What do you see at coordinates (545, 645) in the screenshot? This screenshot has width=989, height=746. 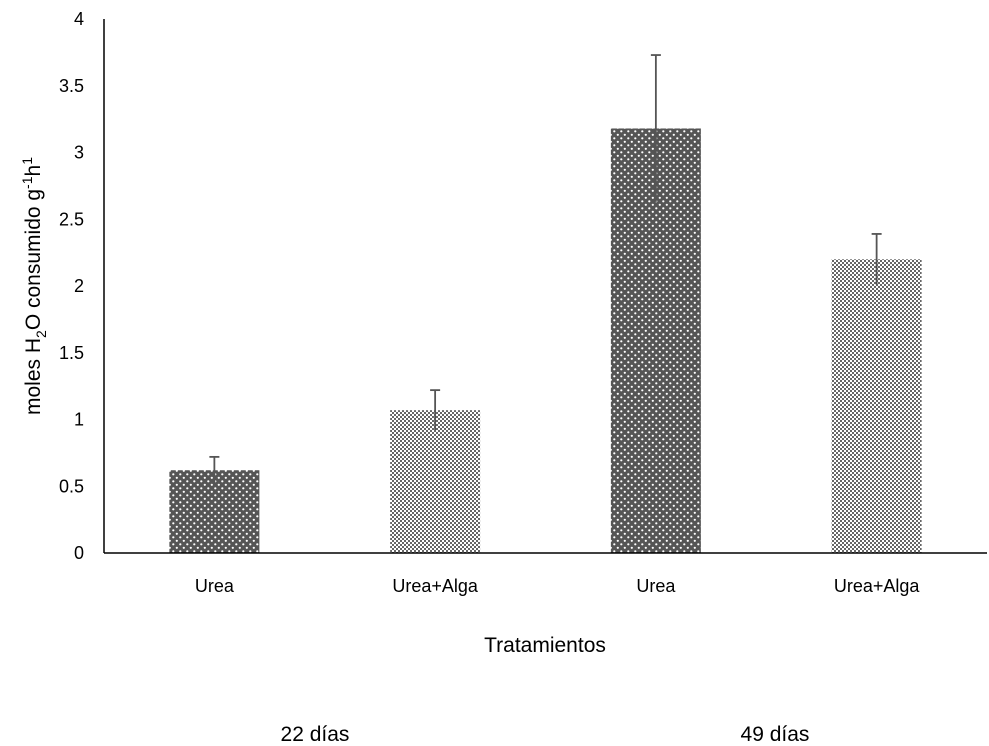 I see `x-axis-title: Tratamientos` at bounding box center [545, 645].